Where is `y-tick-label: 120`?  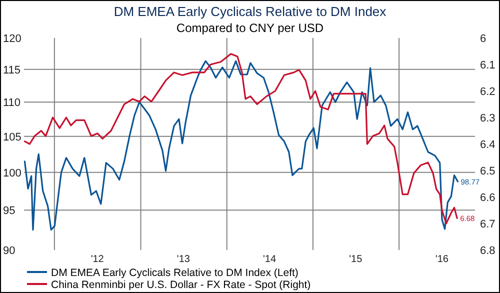 y-tick-label: 120 is located at coordinates (12, 39).